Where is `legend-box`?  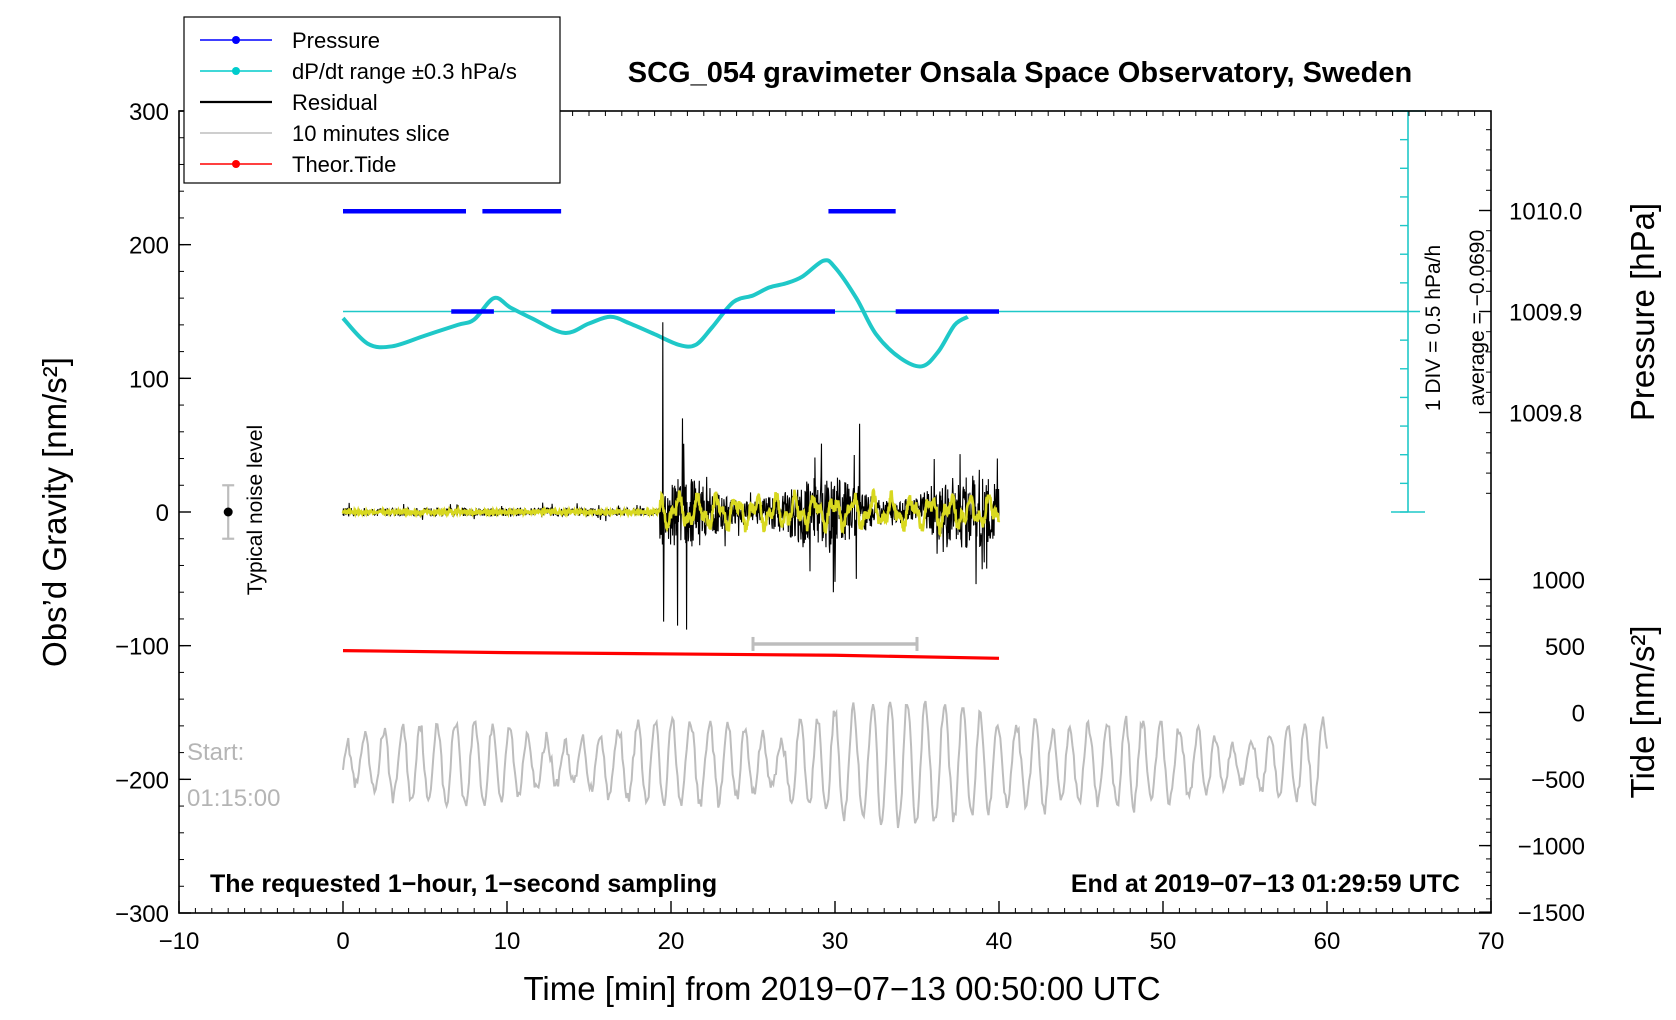 legend-box is located at coordinates (372, 100).